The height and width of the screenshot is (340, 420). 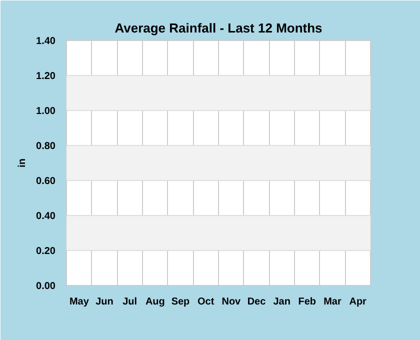 I want to click on y-tick-label: 1.20, so click(x=46, y=76).